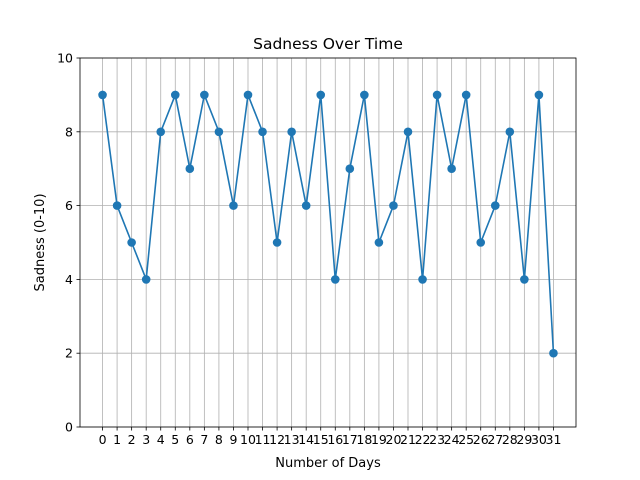 The image size is (640, 480). I want to click on x-tick-label: 10, so click(248, 439).